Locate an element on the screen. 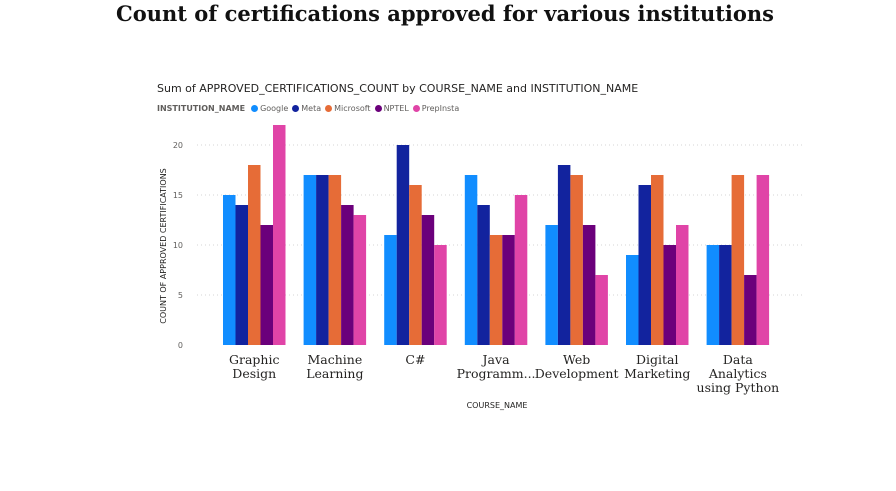 The image size is (896, 491). legend-item-prepinsta: PrepInsta is located at coordinates (436, 108).